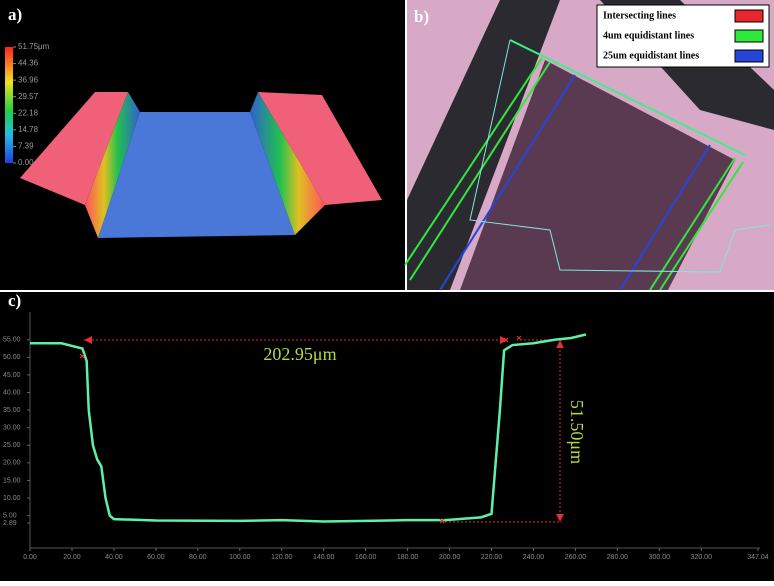 The width and height of the screenshot is (774, 586). Describe the element at coordinates (12, 357) in the screenshot. I see `y-tick-label: 50.00` at that location.